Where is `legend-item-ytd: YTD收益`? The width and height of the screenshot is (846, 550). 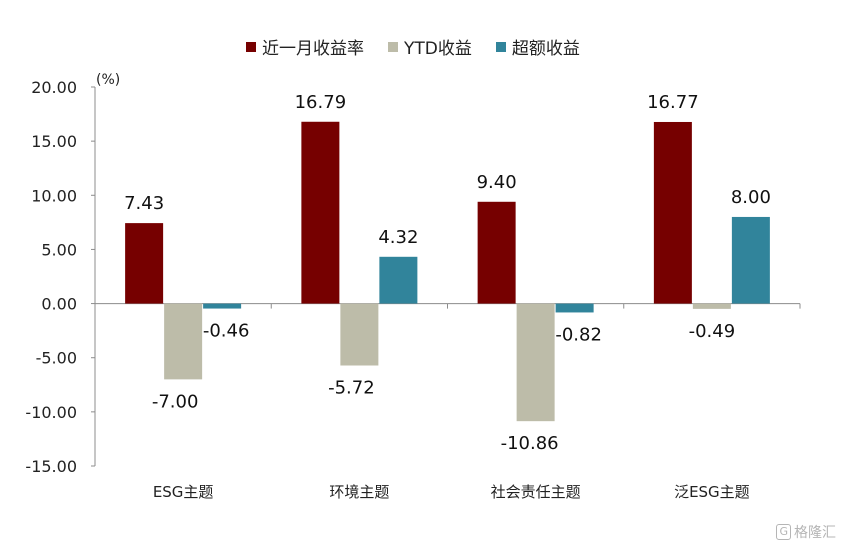 legend-item-ytd: YTD收益 is located at coordinates (430, 46).